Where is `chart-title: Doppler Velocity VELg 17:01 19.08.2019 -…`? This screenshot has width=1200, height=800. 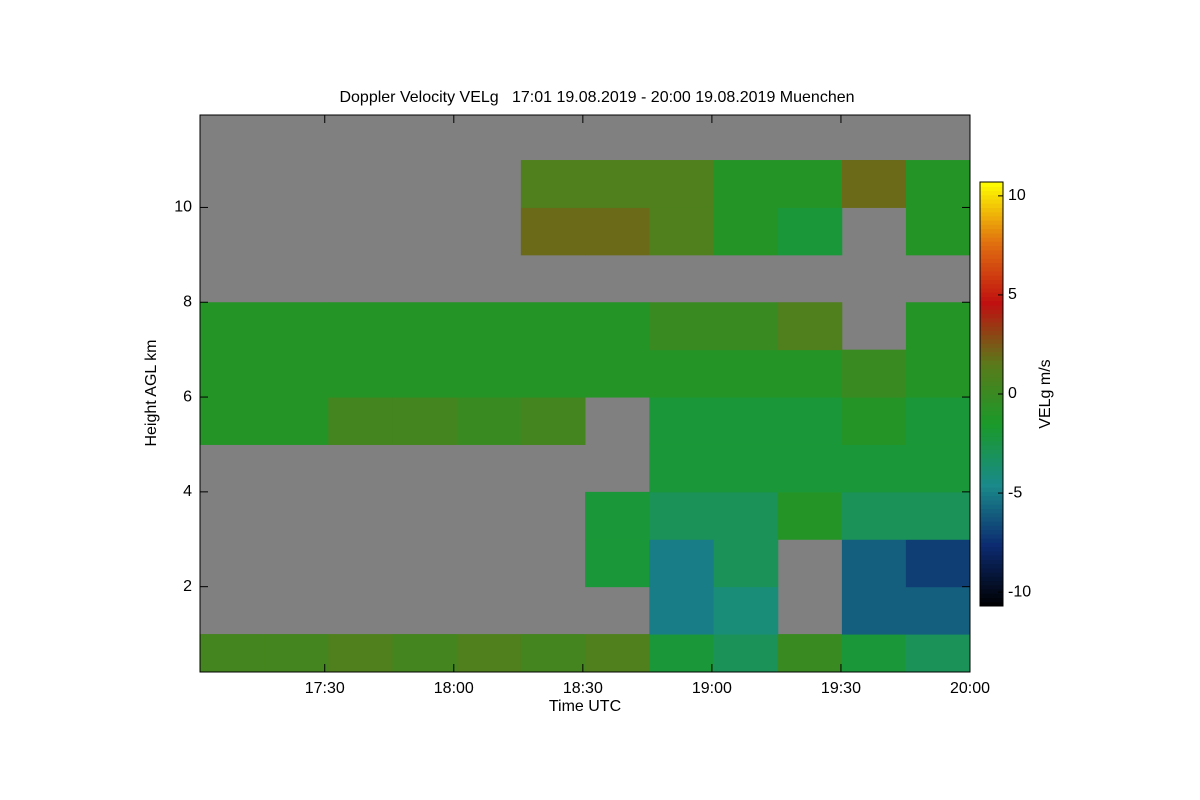 chart-title: Doppler Velocity VELg 17:01 19.08.2019 -… is located at coordinates (596, 97).